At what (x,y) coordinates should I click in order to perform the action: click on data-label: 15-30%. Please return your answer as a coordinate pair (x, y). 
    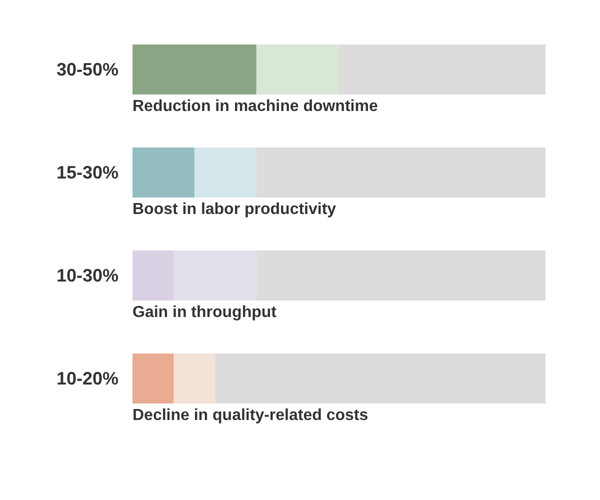
    Looking at the image, I should click on (87, 172).